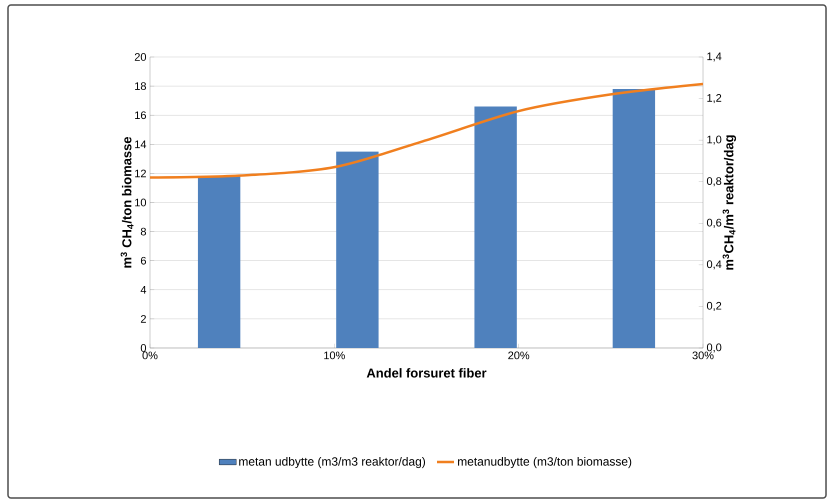 This screenshot has height=503, width=834. What do you see at coordinates (143, 348) in the screenshot?
I see `y-tick-label: 0` at bounding box center [143, 348].